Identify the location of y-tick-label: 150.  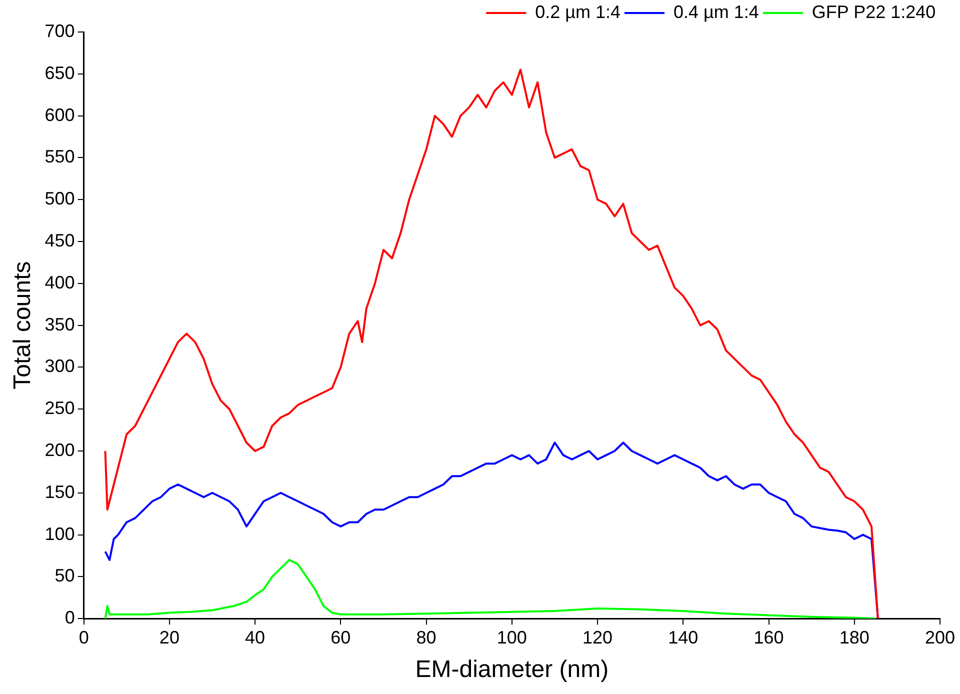
(59, 492).